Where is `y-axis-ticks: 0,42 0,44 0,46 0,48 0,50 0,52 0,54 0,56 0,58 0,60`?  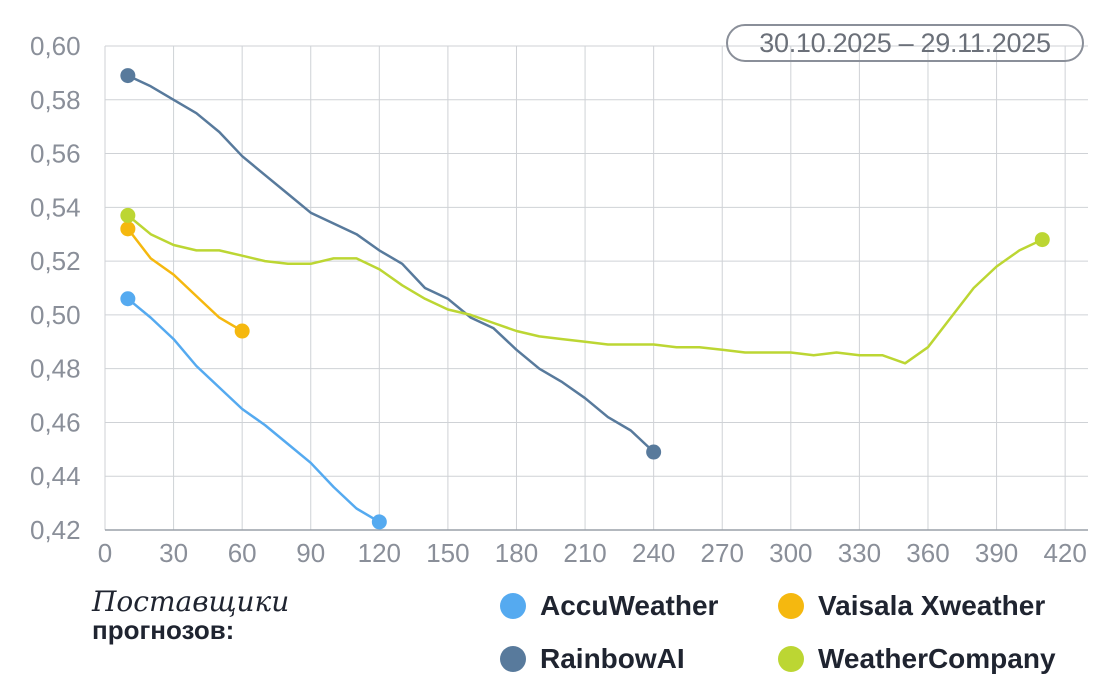 y-axis-ticks: 0,42 0,44 0,46 0,48 0,50 0,52 0,54 0,56 0,58 0,60 is located at coordinates (55, 288).